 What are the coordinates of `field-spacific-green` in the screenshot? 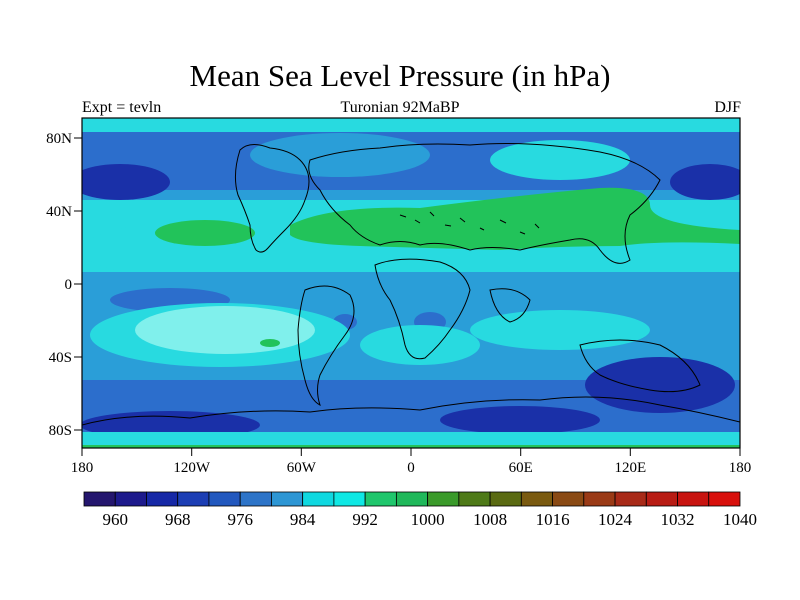 It's located at (270, 343).